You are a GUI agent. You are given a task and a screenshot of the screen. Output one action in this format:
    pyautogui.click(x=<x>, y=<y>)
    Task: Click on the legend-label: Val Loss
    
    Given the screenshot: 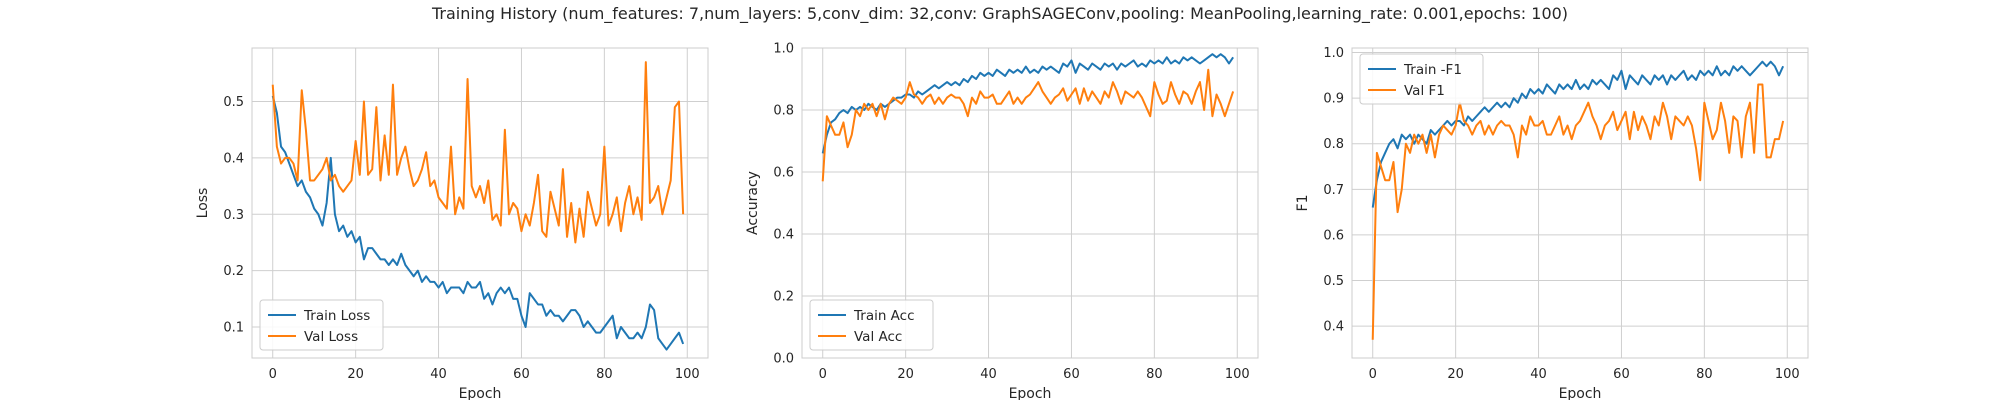 What is the action you would take?
    pyautogui.click(x=331, y=337)
    